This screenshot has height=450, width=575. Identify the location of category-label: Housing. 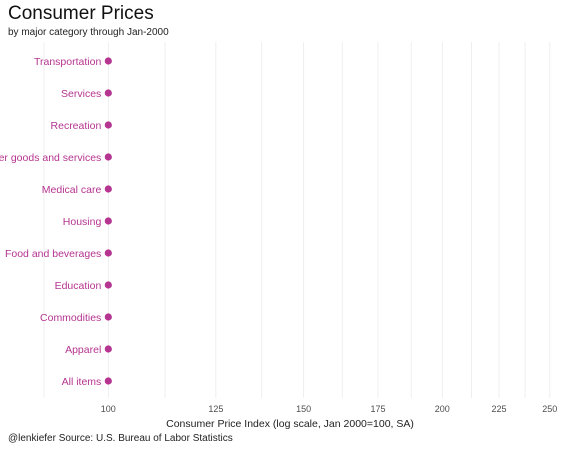
(82, 222).